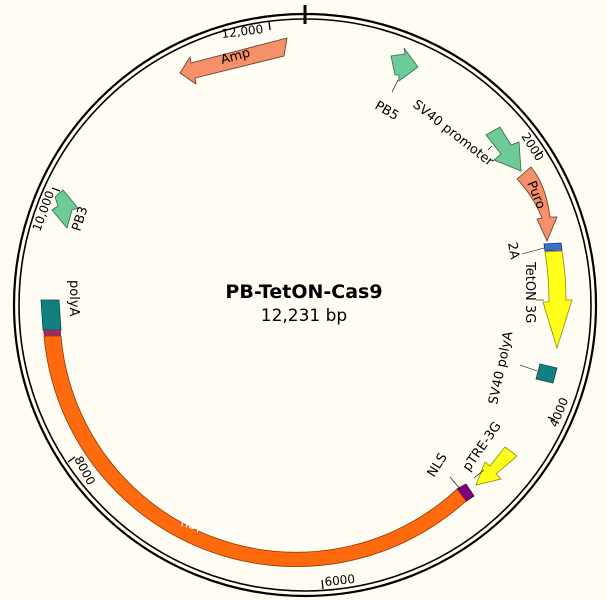  Describe the element at coordinates (503, 149) in the screenshot. I see `sv40-promoter-feature` at that location.